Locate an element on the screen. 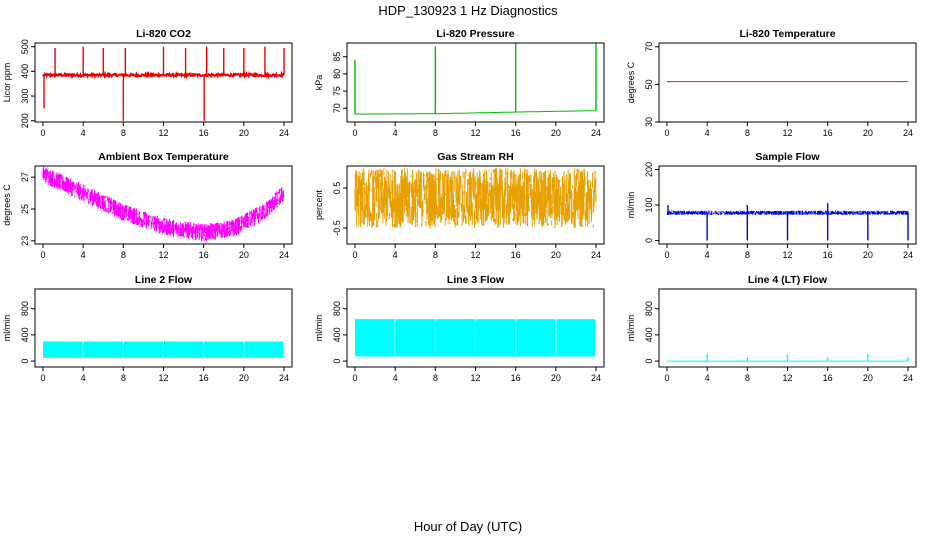 This screenshot has width=936, height=545. y-axis-label: percent is located at coordinates (319, 204).